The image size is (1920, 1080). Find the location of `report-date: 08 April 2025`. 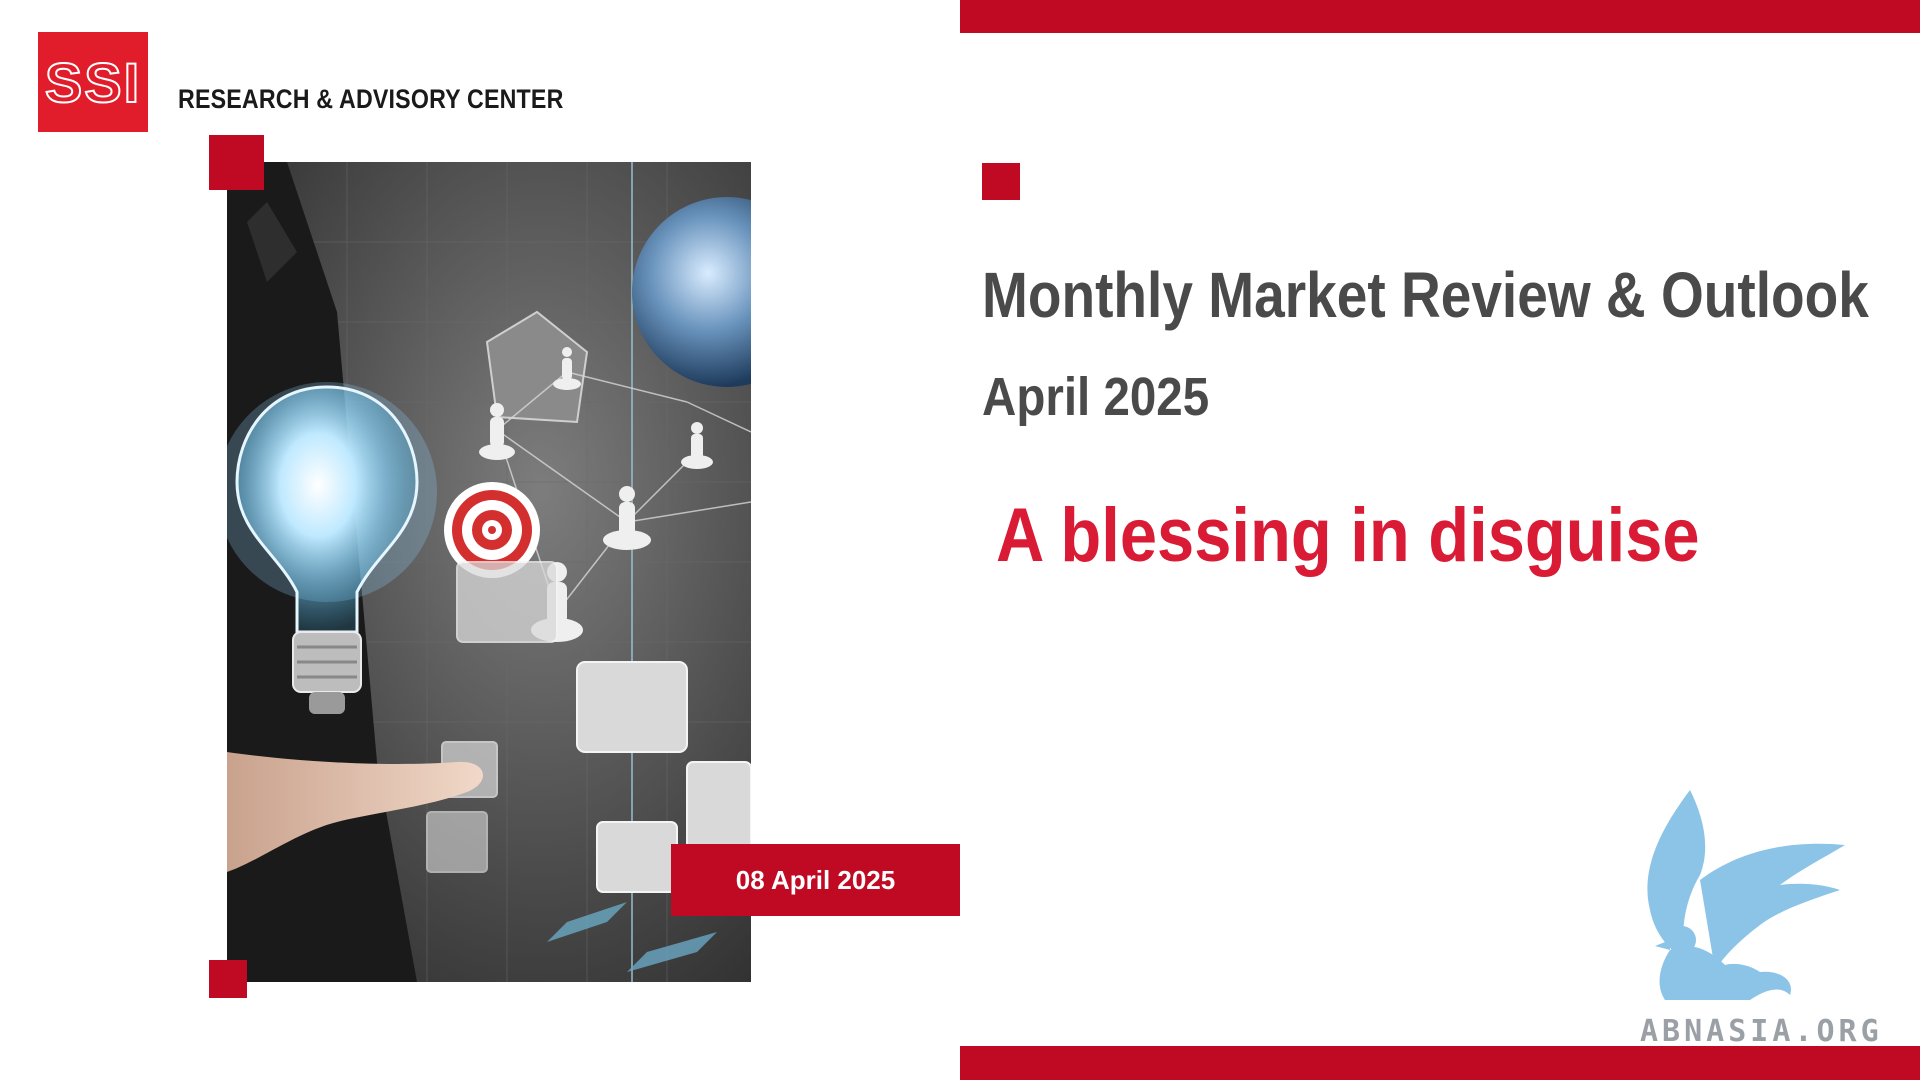

report-date: 08 April 2025 is located at coordinates (815, 880).